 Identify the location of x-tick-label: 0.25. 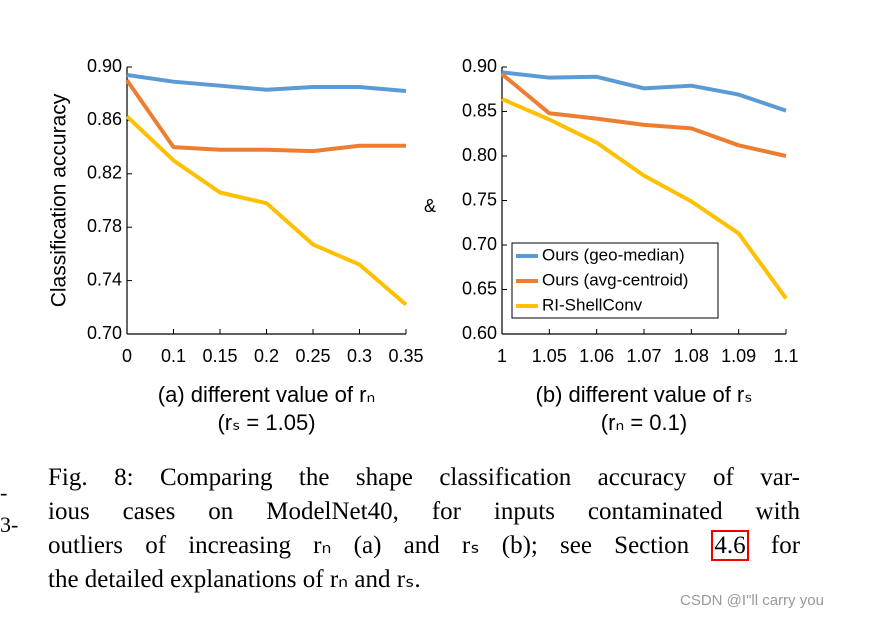
(312, 356).